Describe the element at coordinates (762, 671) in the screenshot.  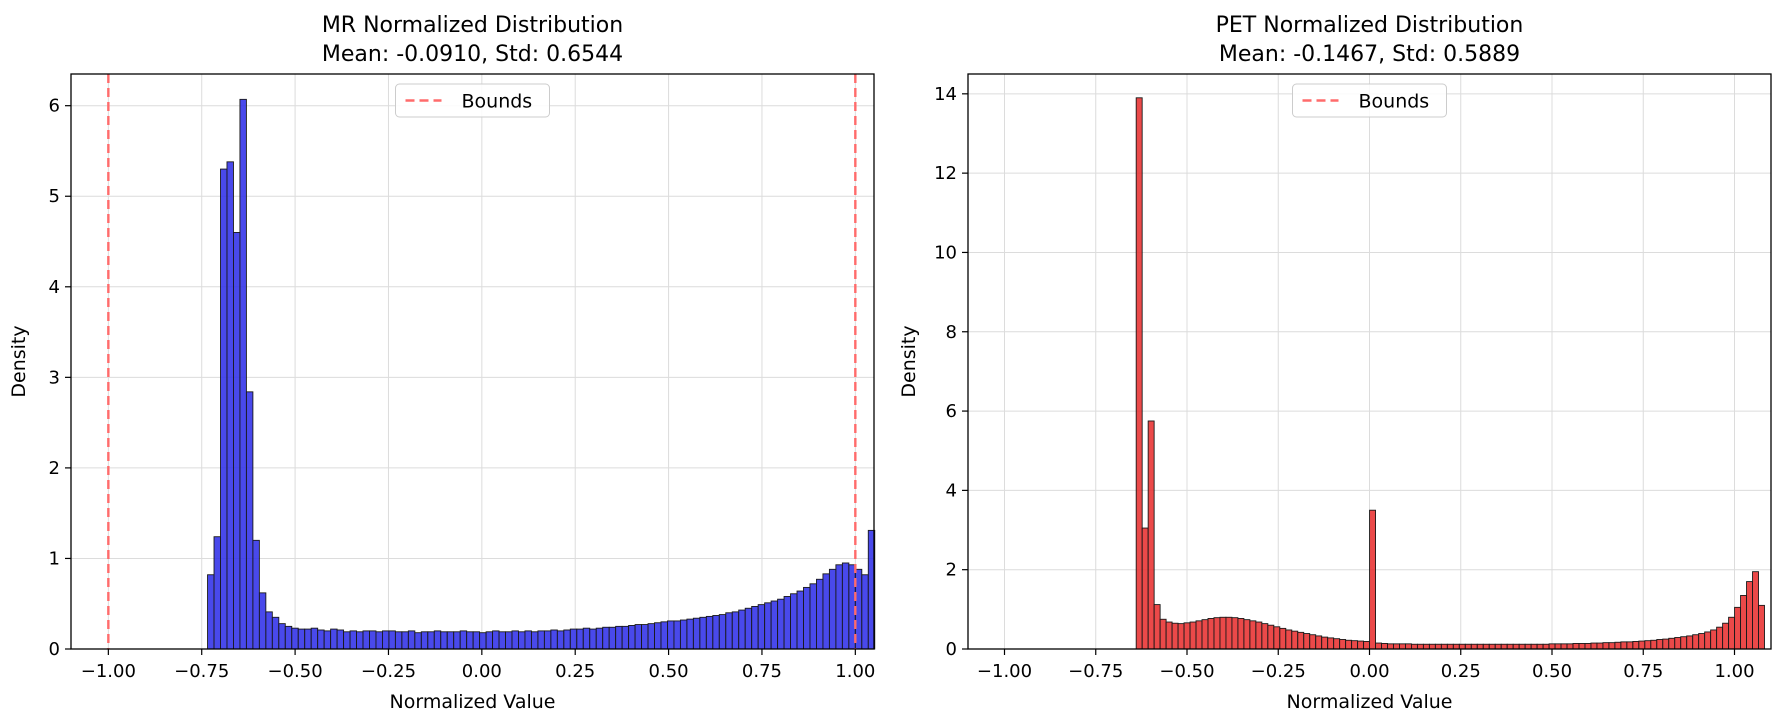
I see `chart-1-x-tick-label: 0.75` at that location.